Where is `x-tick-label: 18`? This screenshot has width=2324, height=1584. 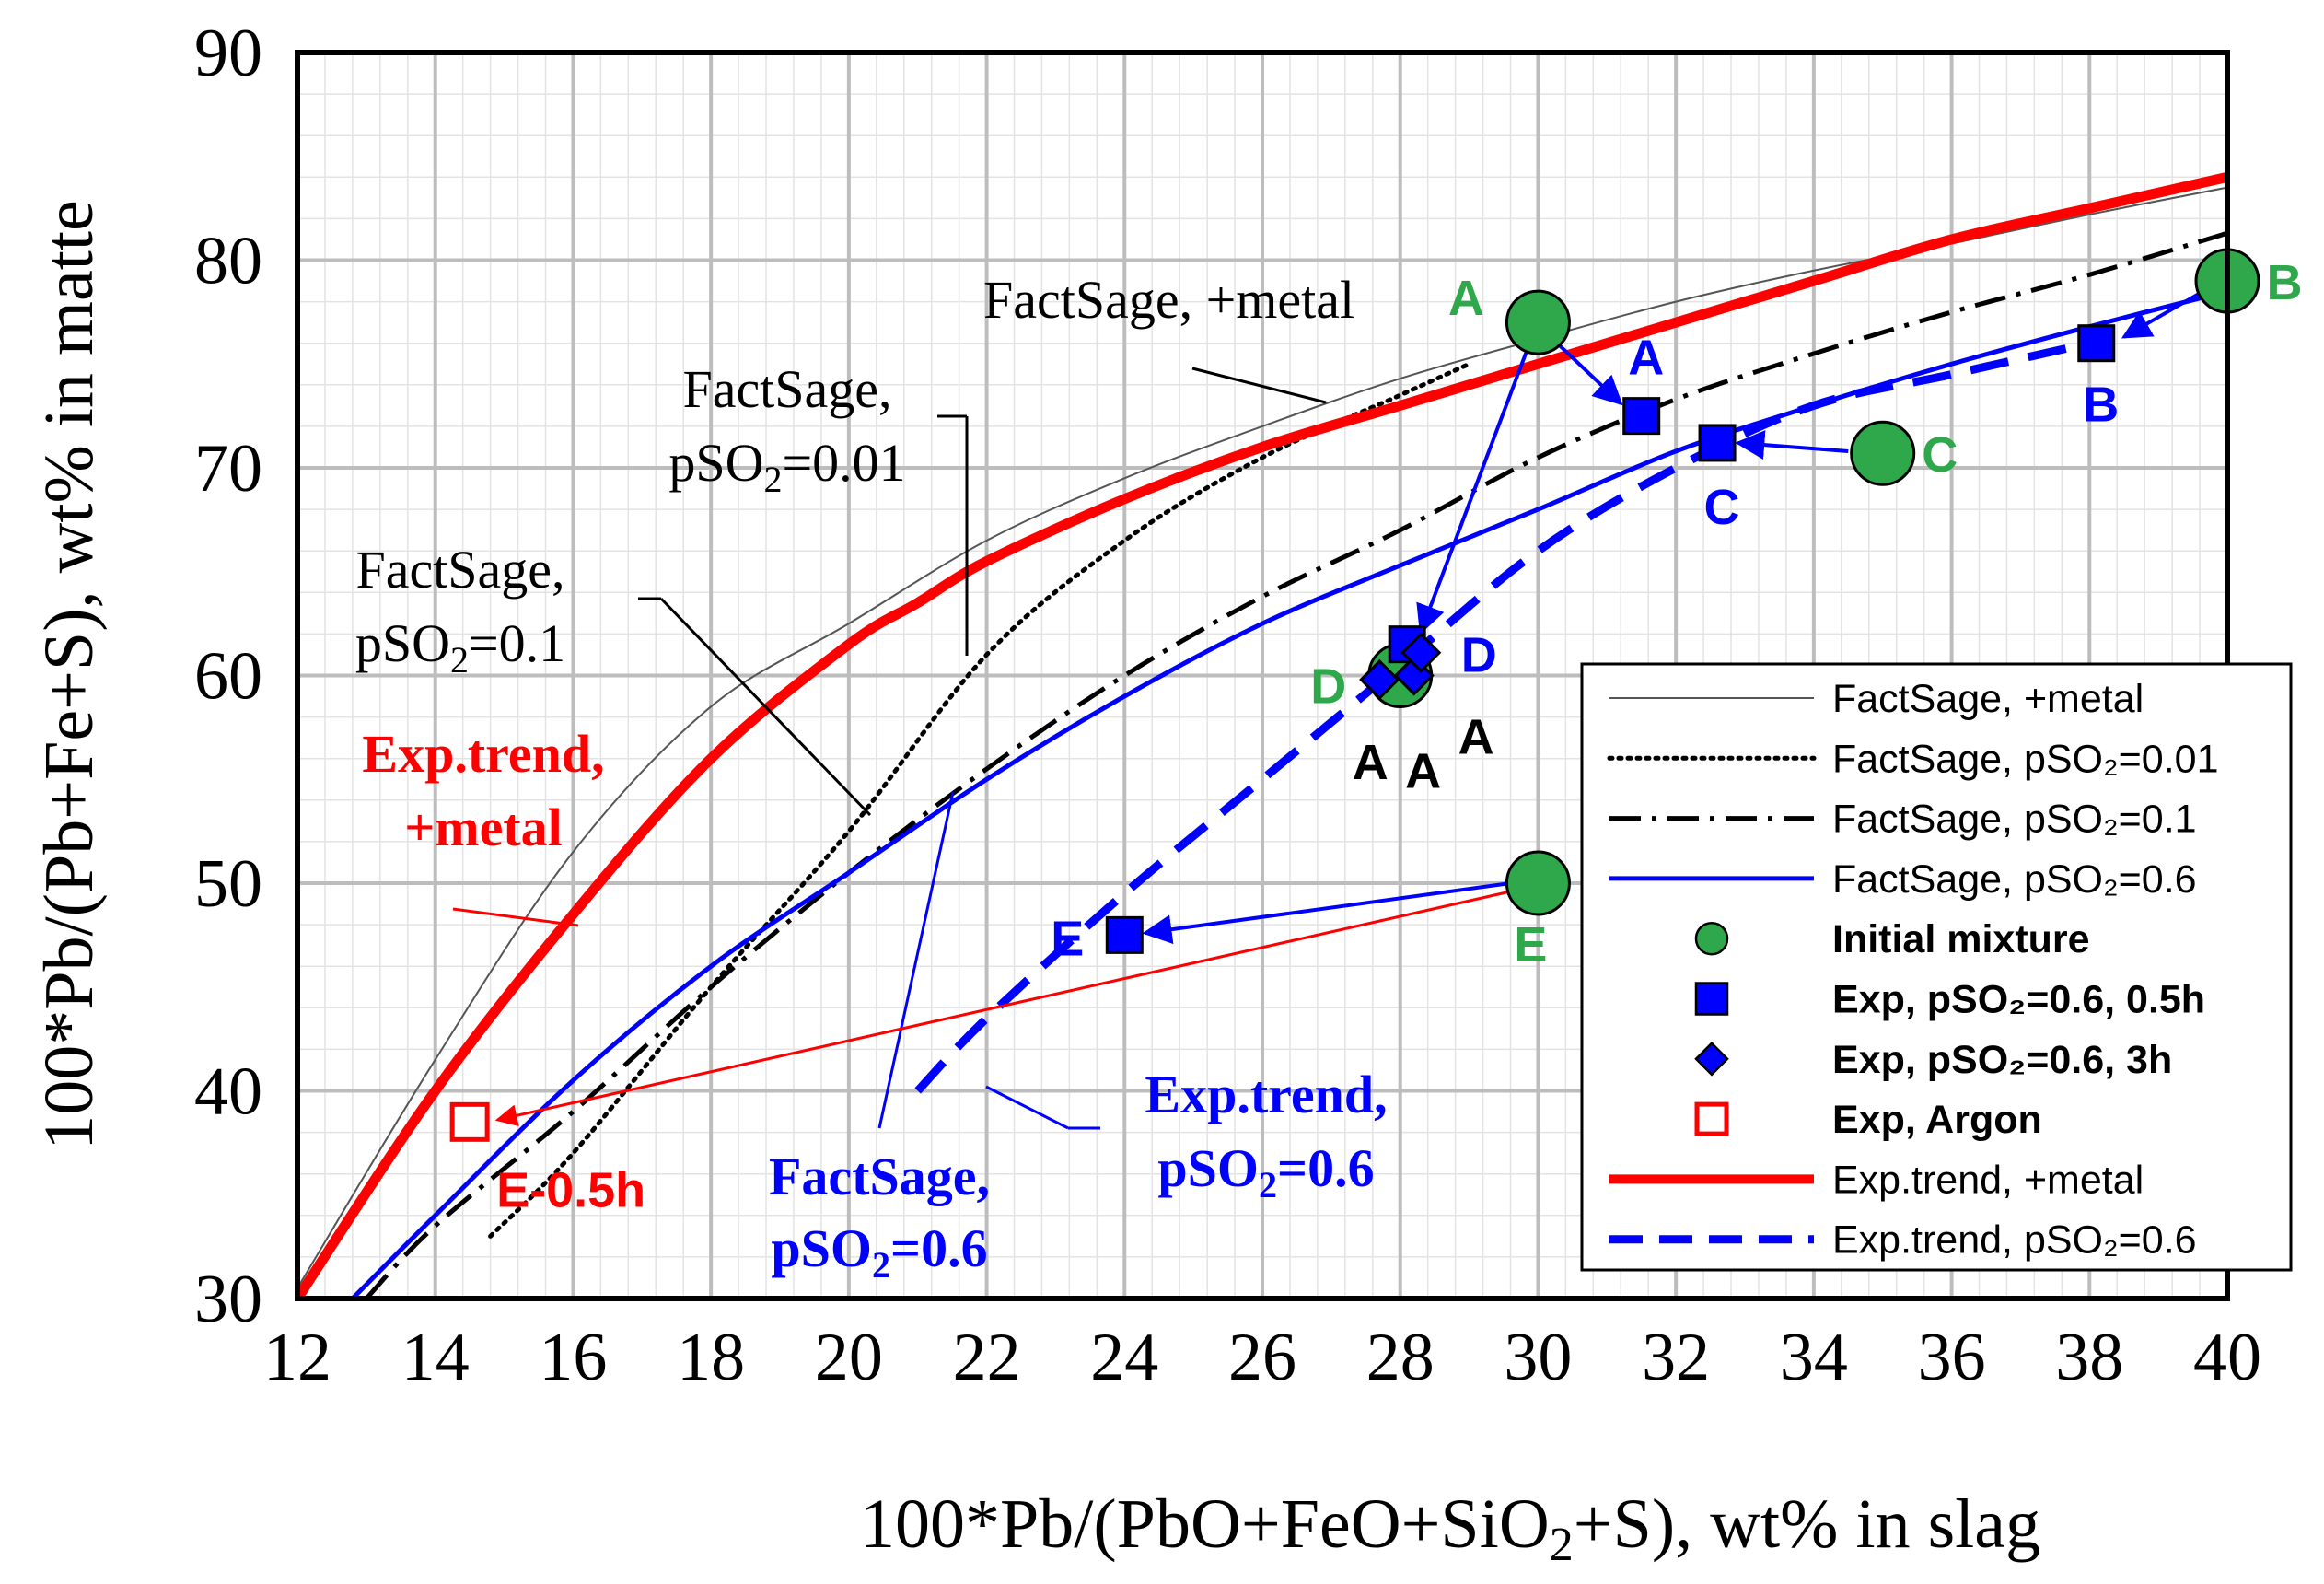 x-tick-label: 18 is located at coordinates (711, 1357).